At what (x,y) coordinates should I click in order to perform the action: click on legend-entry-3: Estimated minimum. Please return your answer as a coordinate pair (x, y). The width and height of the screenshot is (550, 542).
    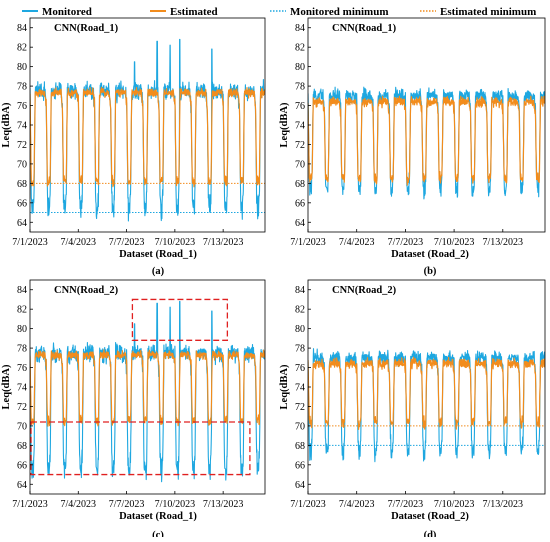
    Looking at the image, I should click on (478, 12).